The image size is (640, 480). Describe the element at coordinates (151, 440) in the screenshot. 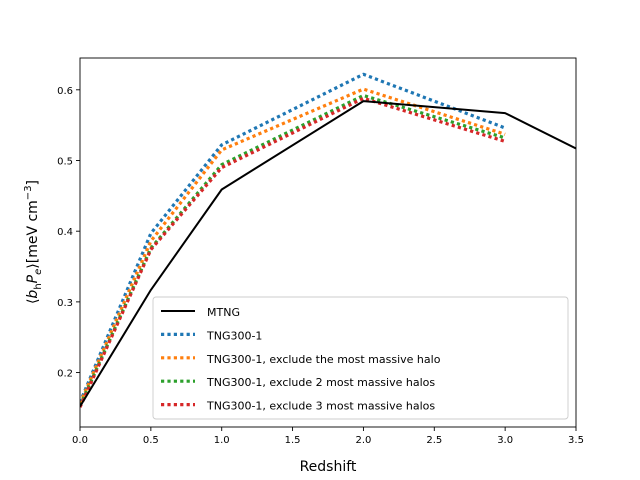

I see `x-tick-label: 0.5` at that location.